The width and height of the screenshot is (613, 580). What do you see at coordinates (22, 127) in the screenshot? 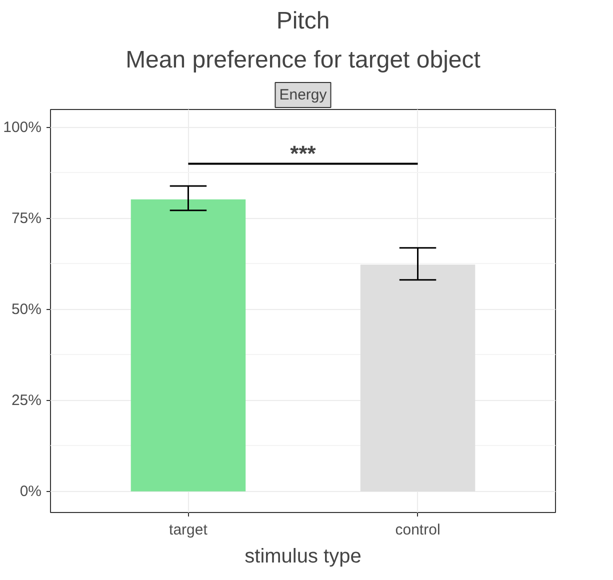
I see `y-tick-label: 100%` at bounding box center [22, 127].